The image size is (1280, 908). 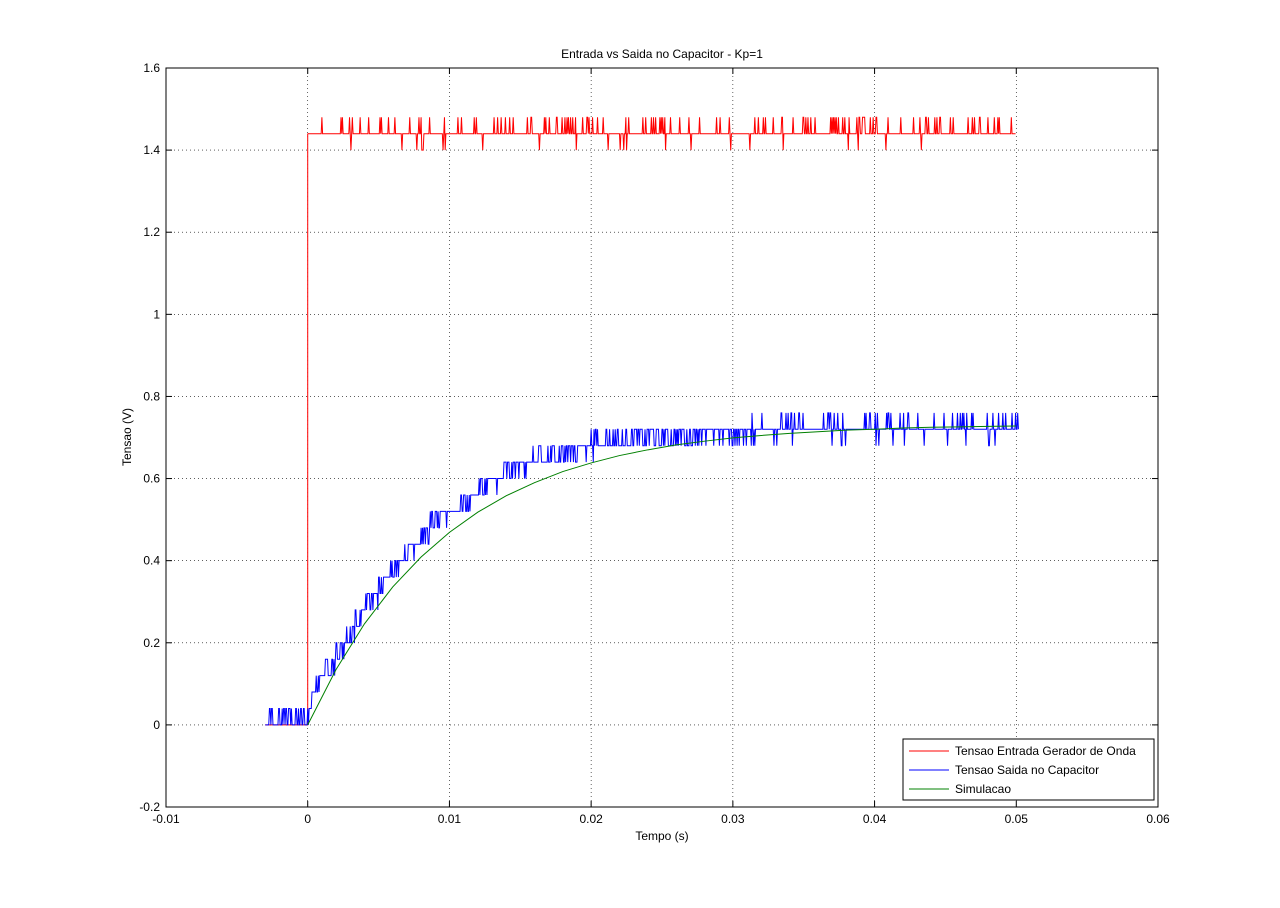 What do you see at coordinates (591, 819) in the screenshot?
I see `x-tick-label: 0.02` at bounding box center [591, 819].